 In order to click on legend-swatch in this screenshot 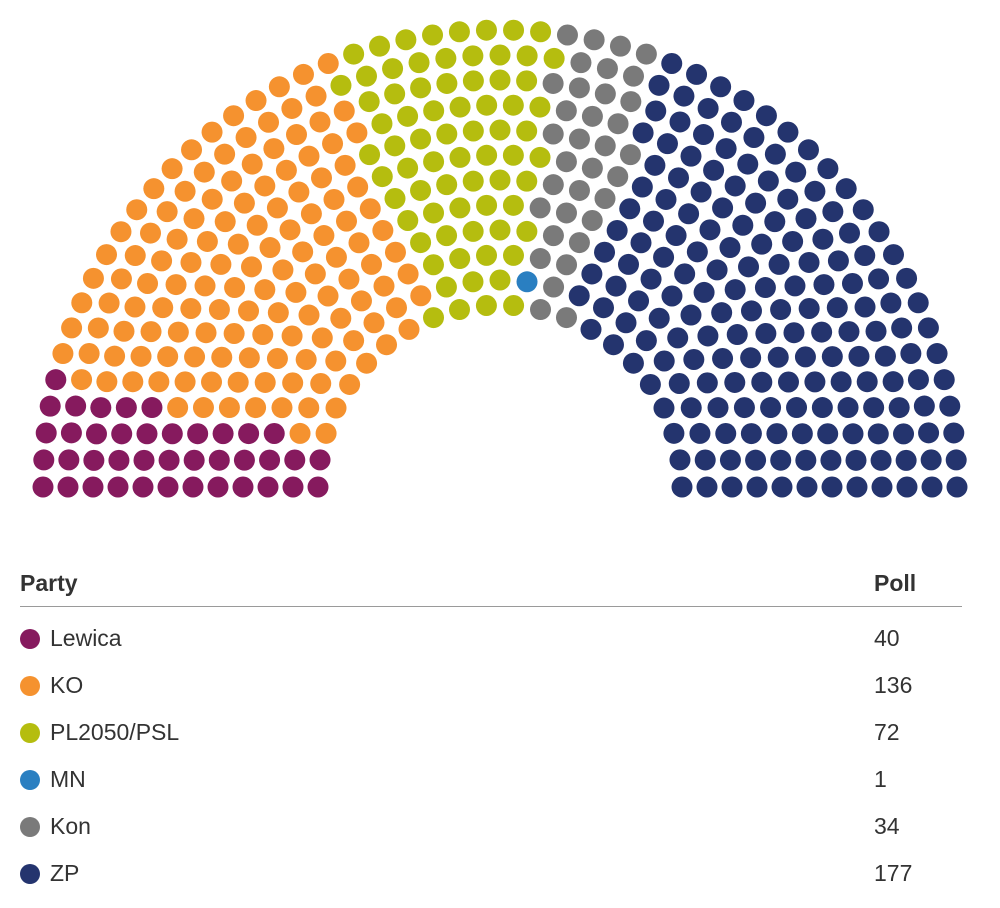, I will do `click(30, 638)`.